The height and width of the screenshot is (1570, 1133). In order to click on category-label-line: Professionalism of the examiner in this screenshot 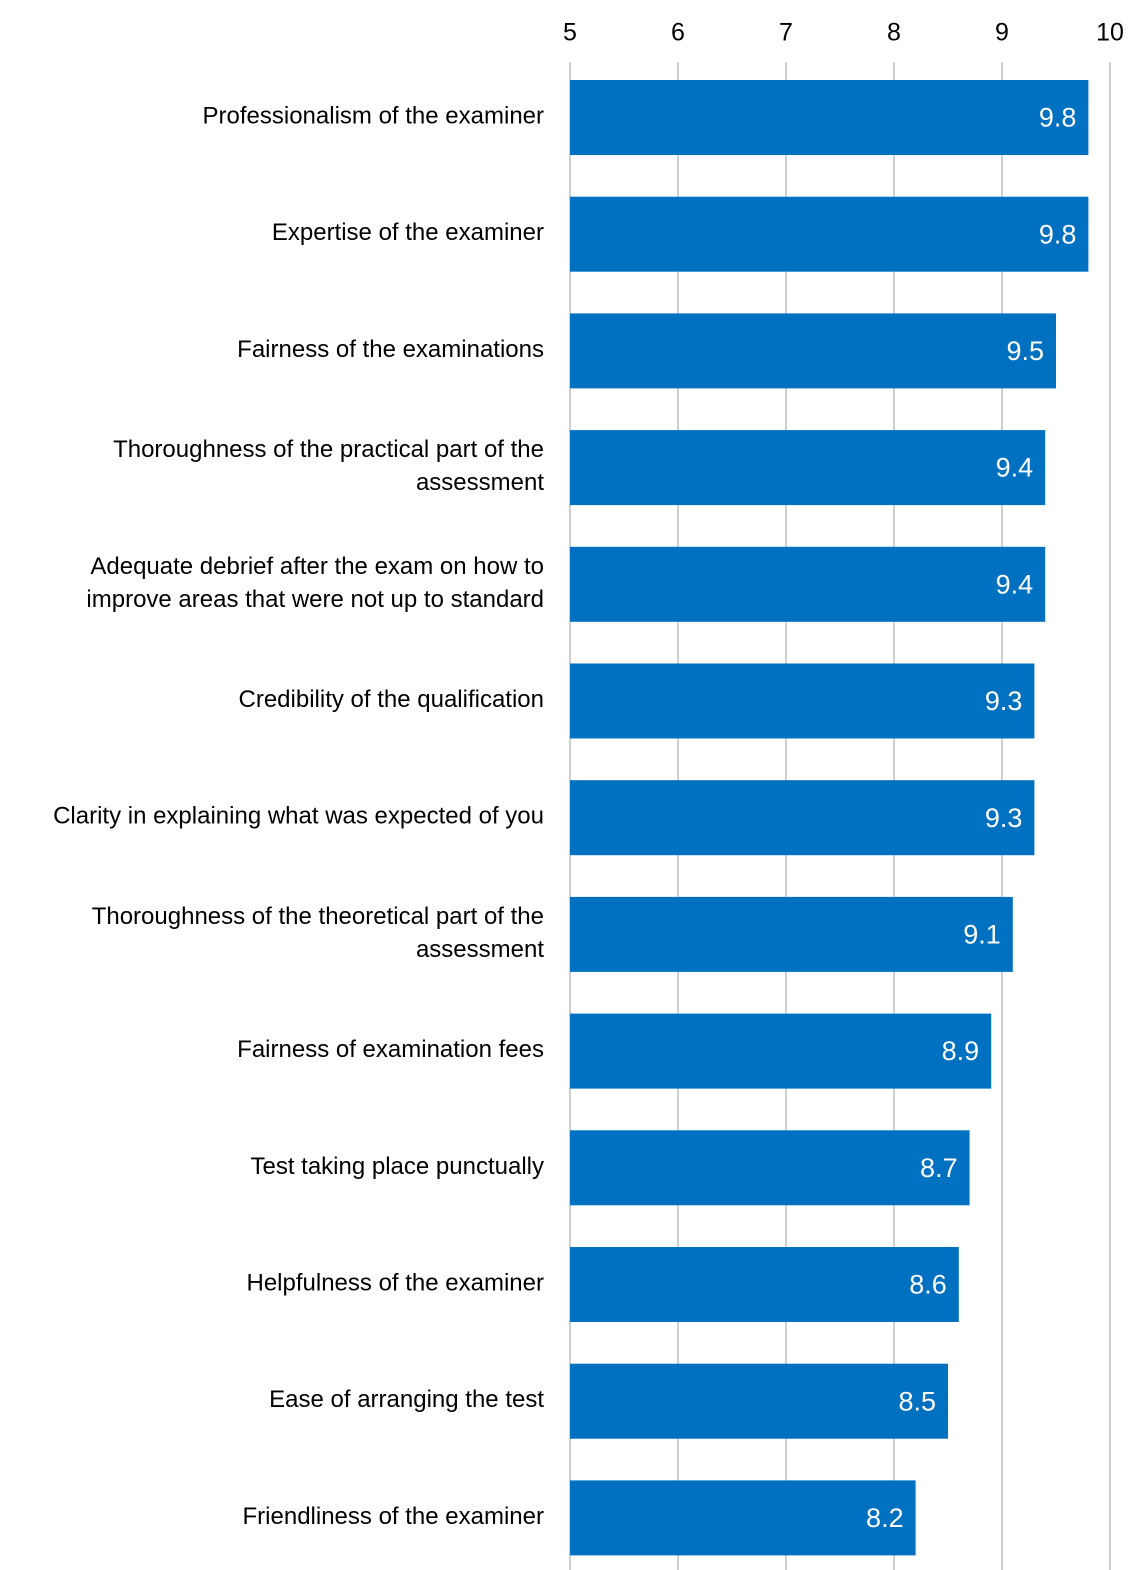, I will do `click(373, 116)`.